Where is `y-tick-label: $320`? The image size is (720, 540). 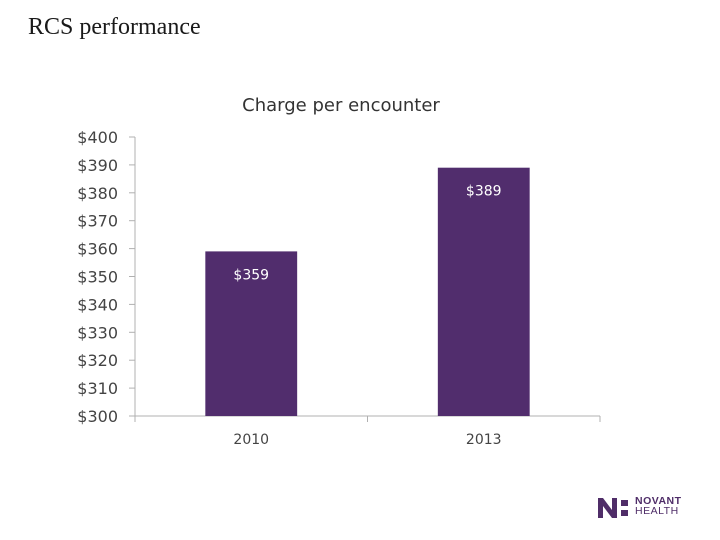
y-tick-label: $320 is located at coordinates (97, 360).